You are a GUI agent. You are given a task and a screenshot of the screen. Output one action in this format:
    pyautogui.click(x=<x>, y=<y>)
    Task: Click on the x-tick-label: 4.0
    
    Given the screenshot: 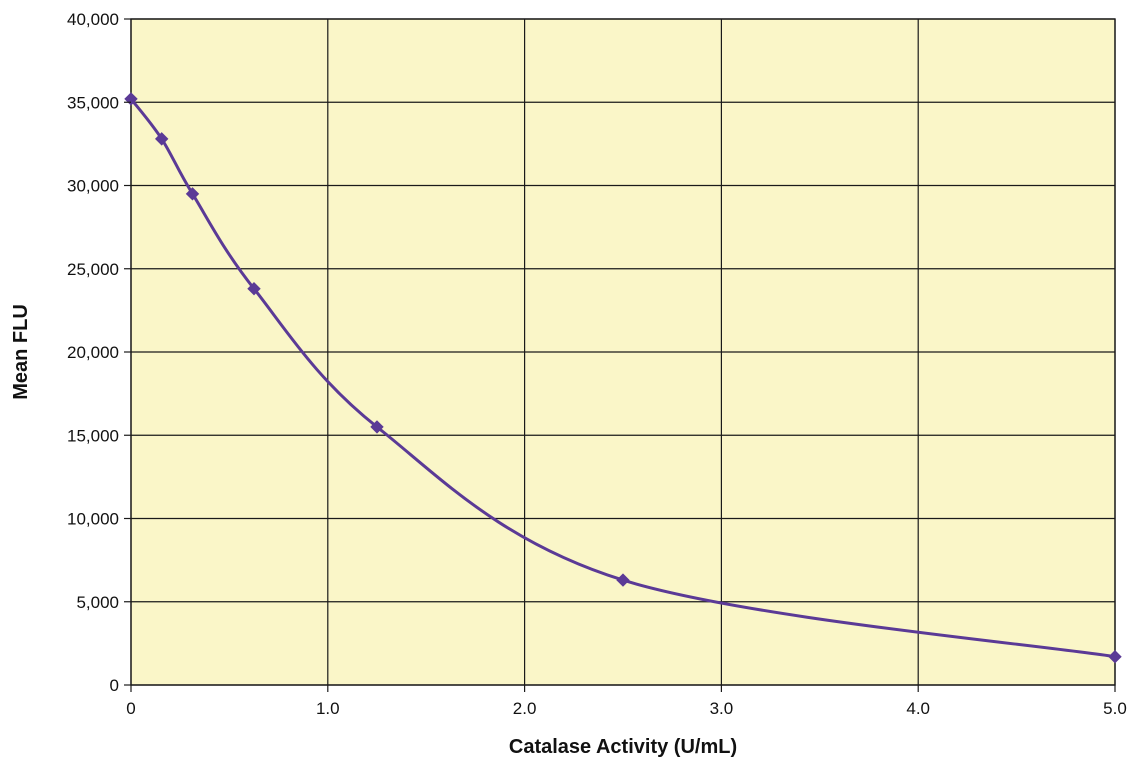 What is the action you would take?
    pyautogui.click(x=918, y=708)
    